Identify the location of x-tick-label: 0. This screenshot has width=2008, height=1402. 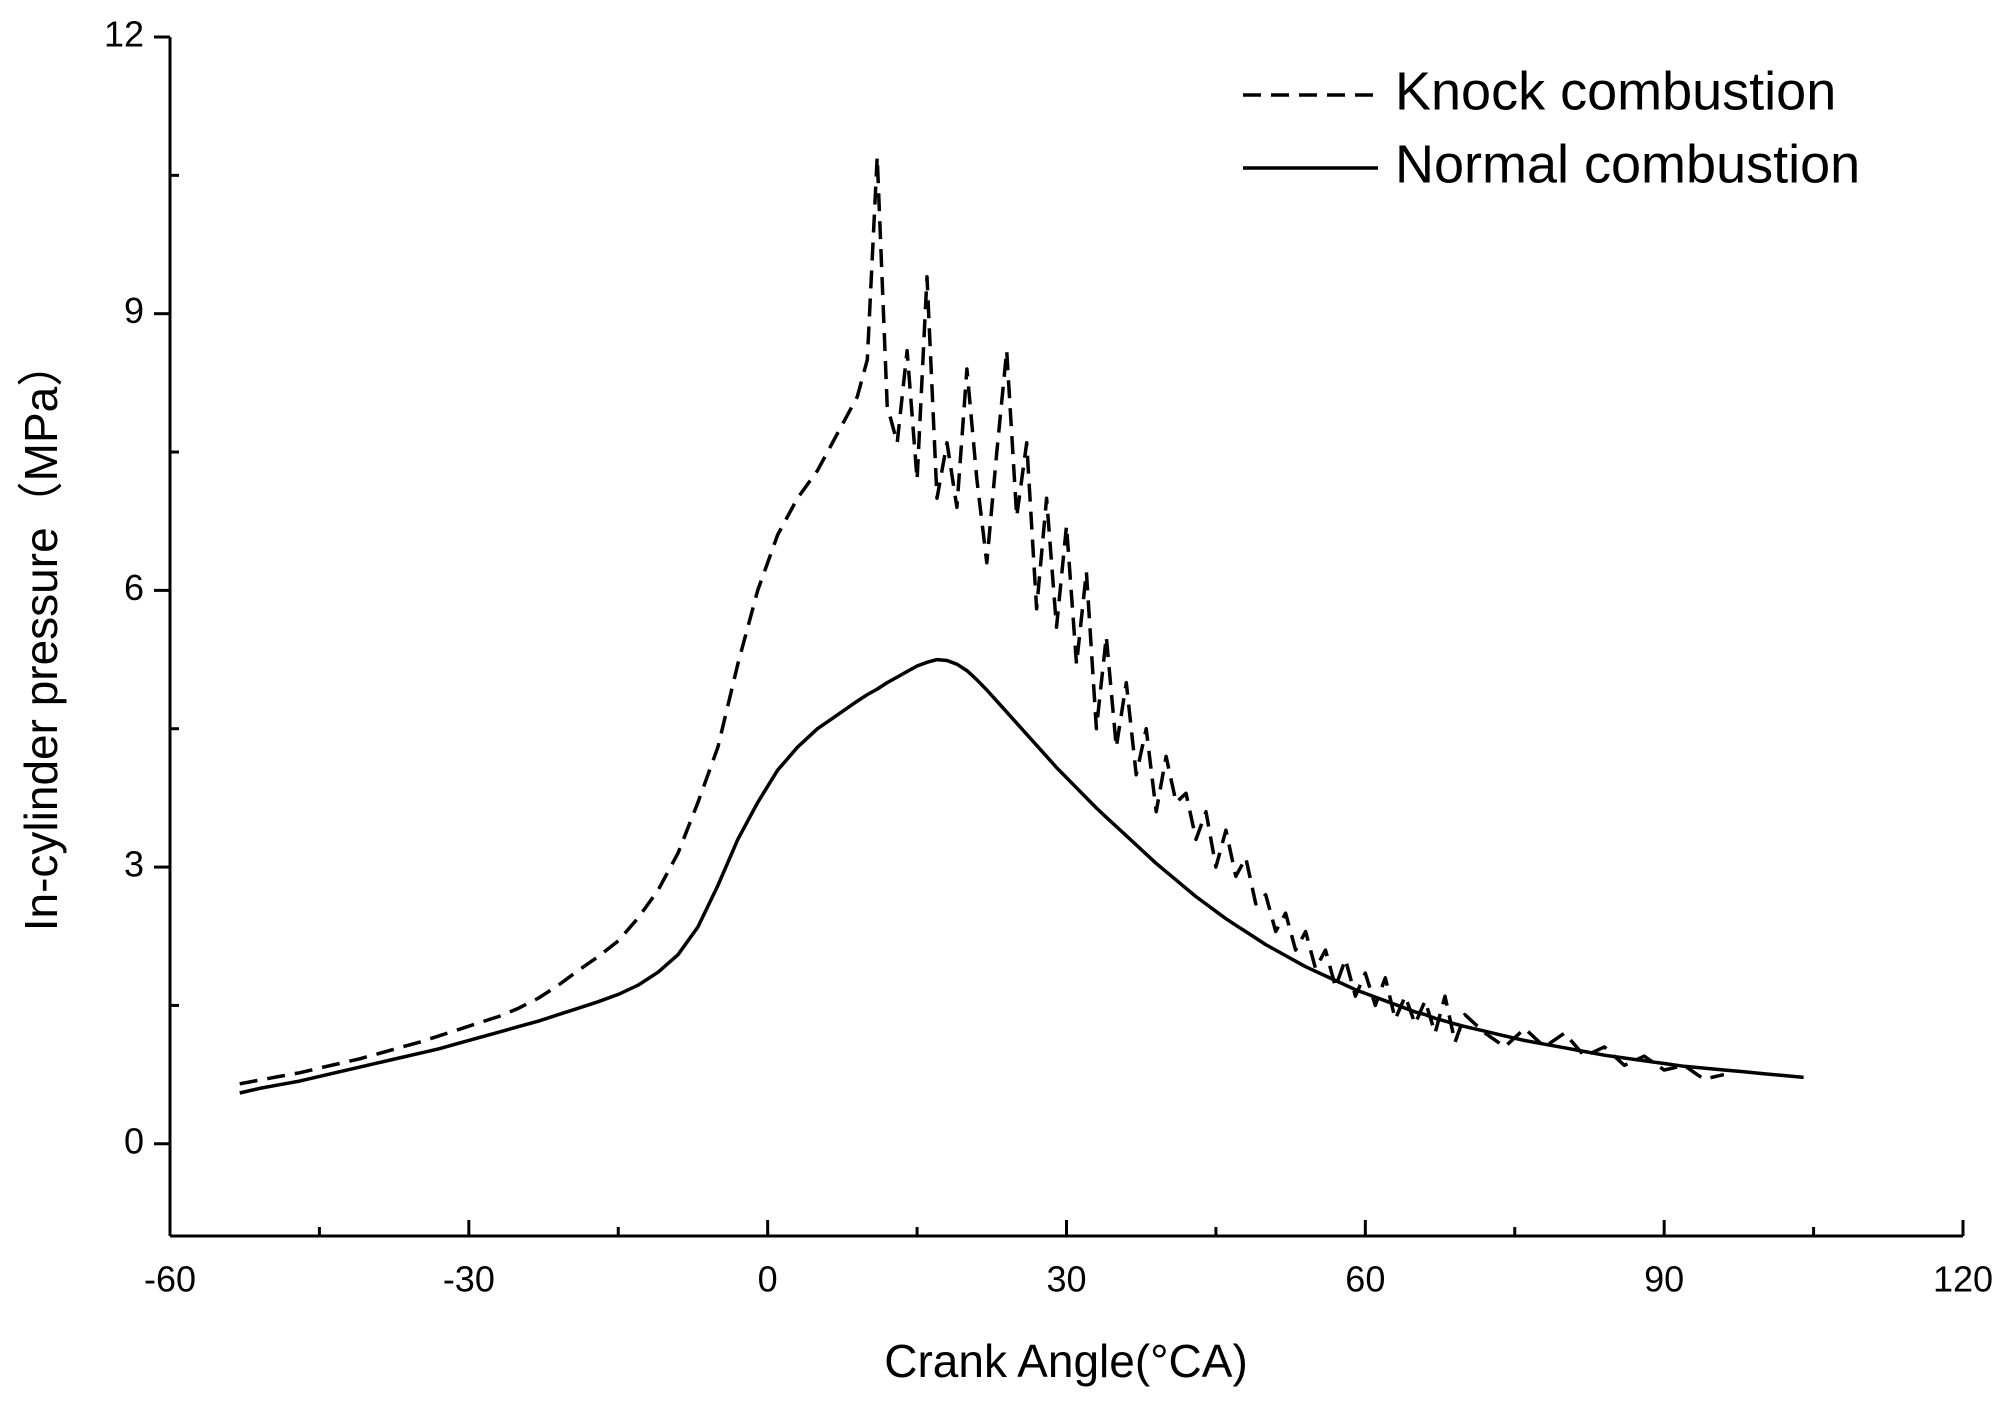
(768, 1279).